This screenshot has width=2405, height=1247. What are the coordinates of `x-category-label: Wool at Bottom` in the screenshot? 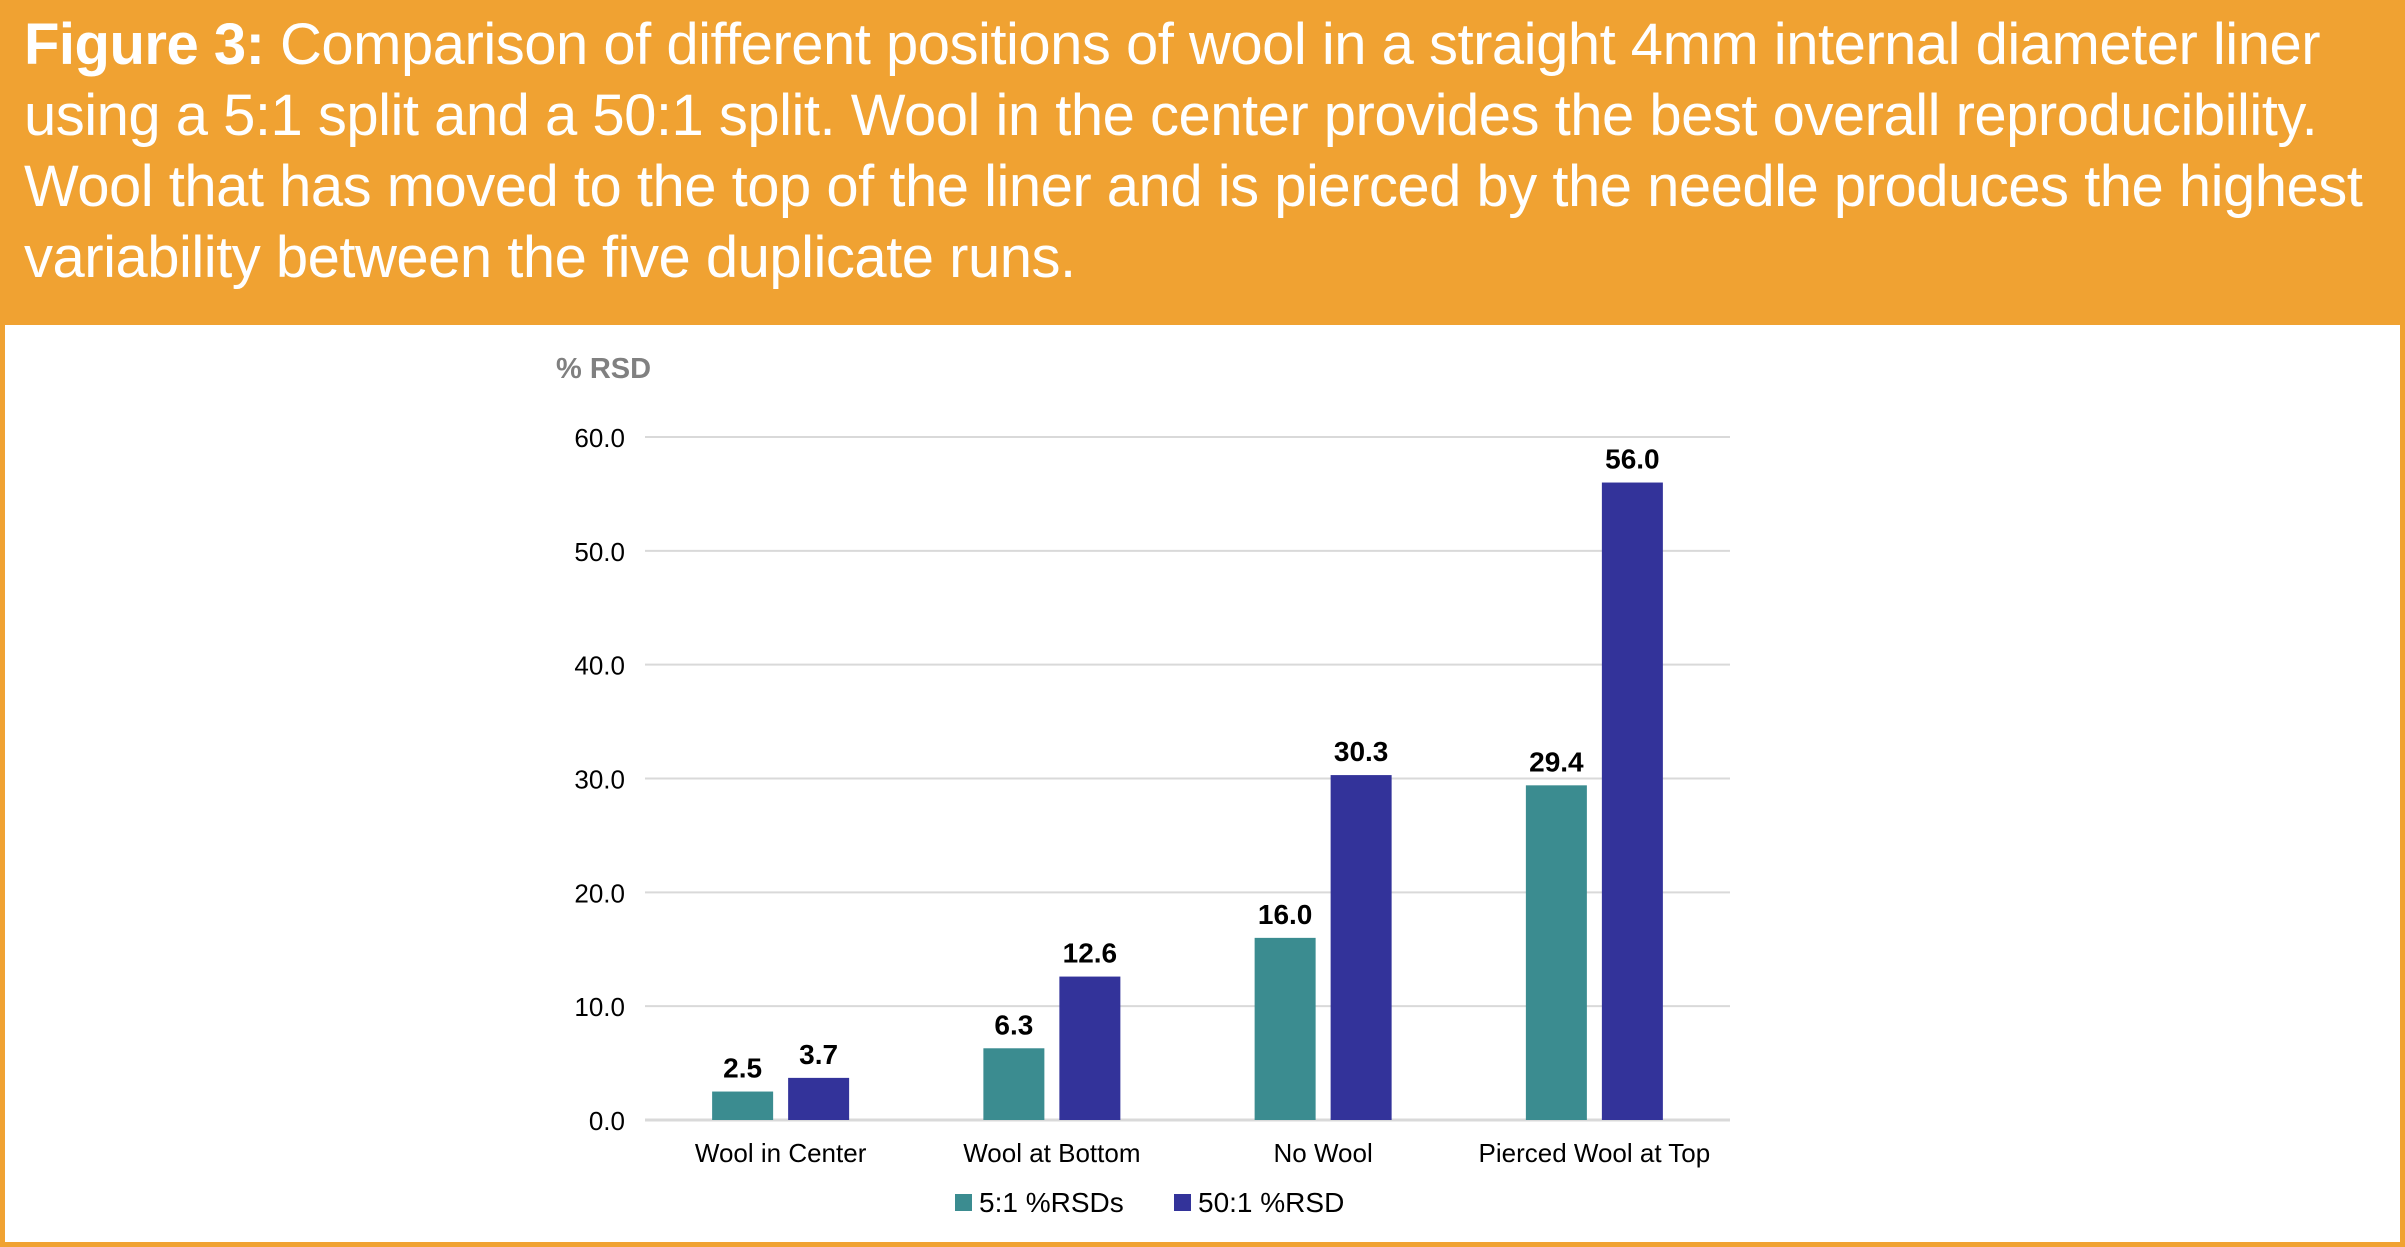 It's located at (1051, 1153).